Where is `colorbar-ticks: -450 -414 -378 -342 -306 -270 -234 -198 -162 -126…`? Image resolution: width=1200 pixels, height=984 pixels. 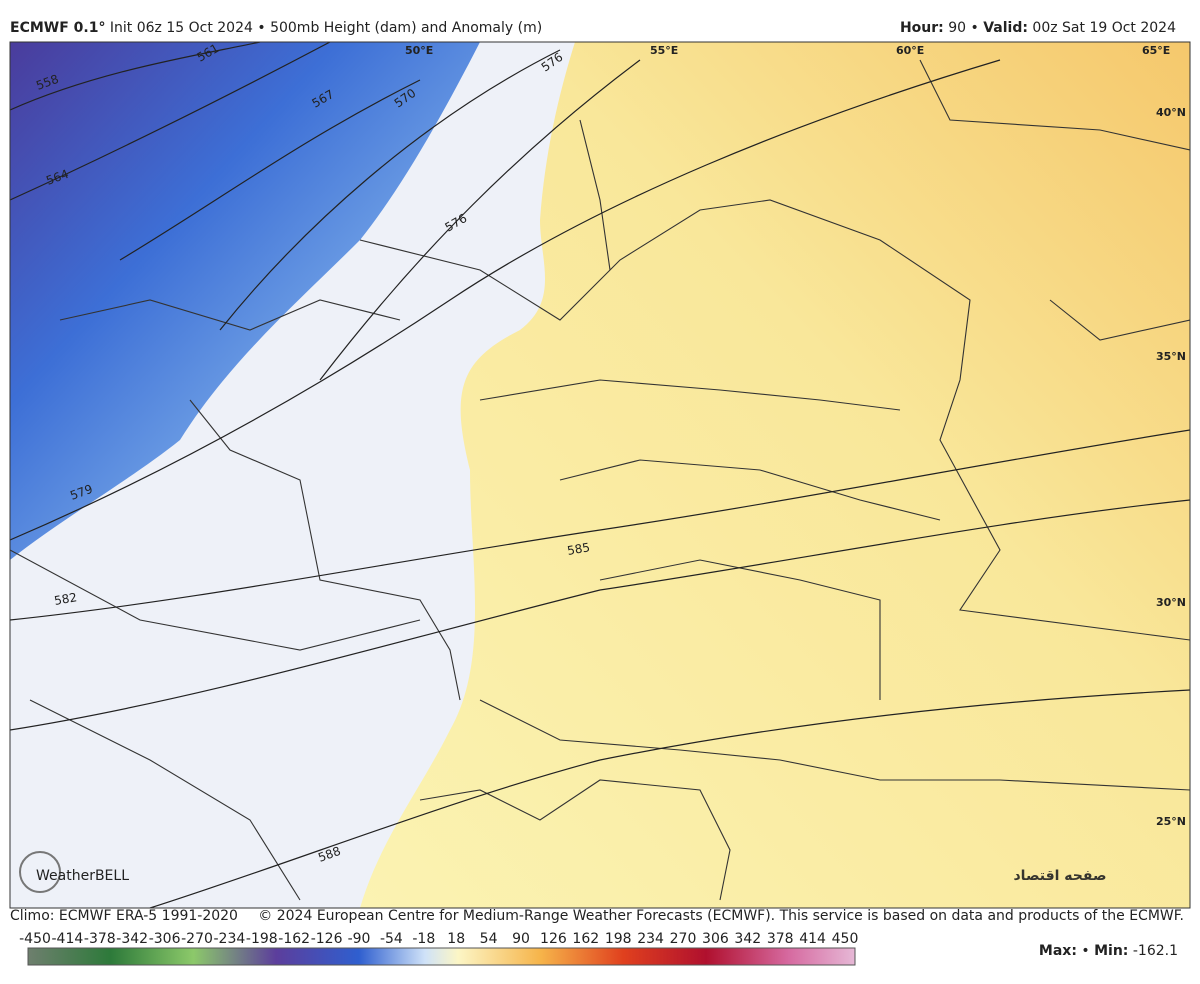
colorbar-ticks: -450 -414 -378 -342 -306 -270 -234 -198 -162 -126… is located at coordinates (438, 939).